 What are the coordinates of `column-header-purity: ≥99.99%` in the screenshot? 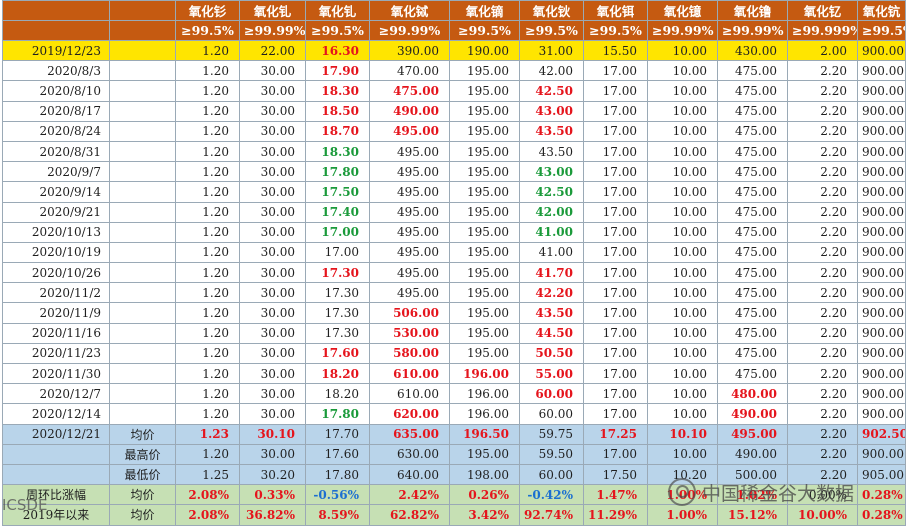 It's located at (409, 30).